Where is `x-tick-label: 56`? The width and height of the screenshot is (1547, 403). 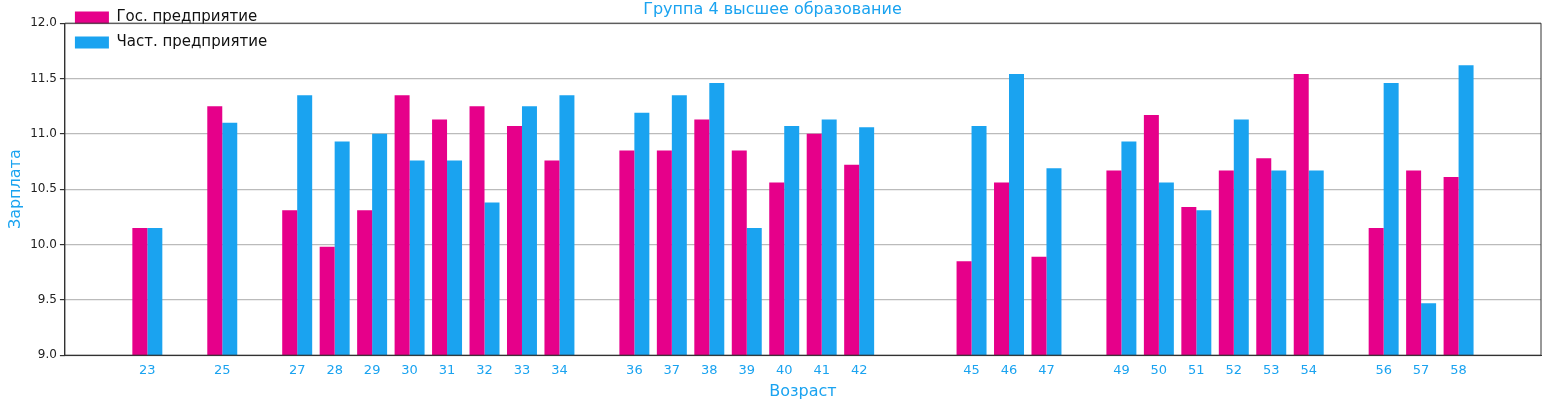
x-tick-label: 56 is located at coordinates (1383, 370).